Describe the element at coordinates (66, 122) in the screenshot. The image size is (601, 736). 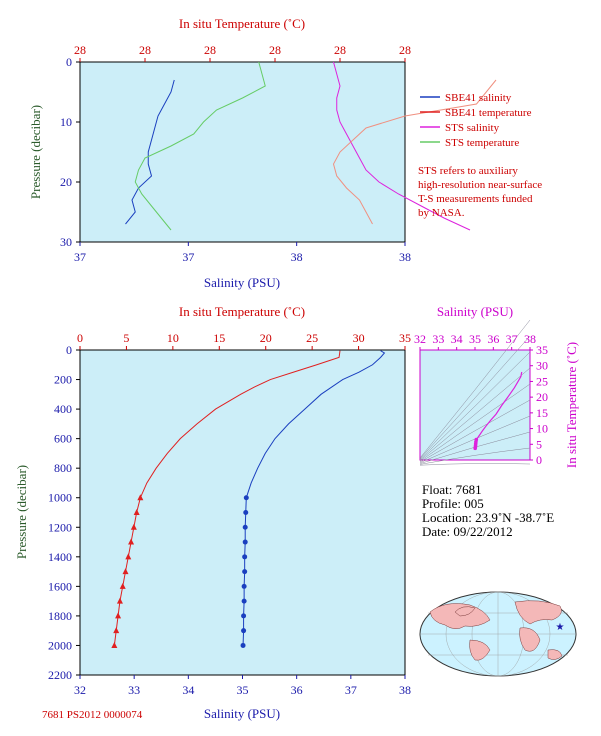
I see `top-chart-left-tick-label: 10` at that location.